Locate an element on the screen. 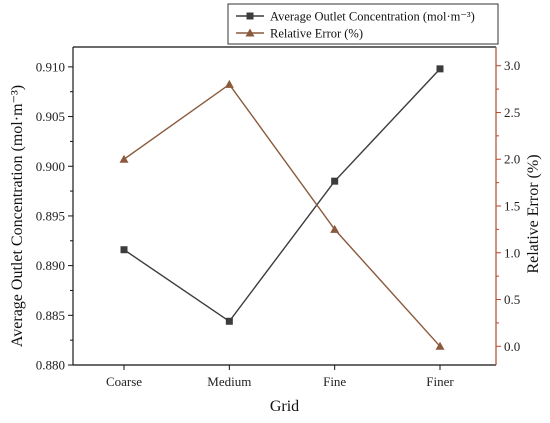 The height and width of the screenshot is (423, 550). y-right-tick-label: 1.5 is located at coordinates (512, 206).